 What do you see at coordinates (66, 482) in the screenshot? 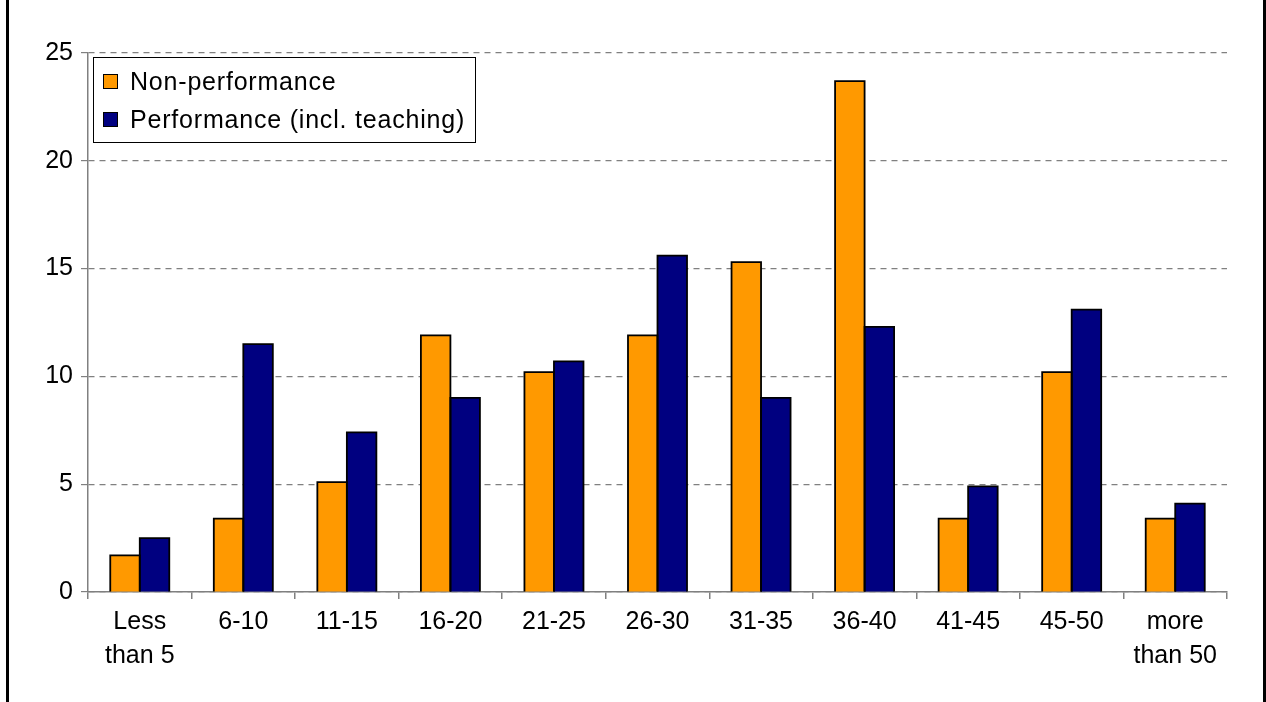
I see `y-tick-label: 5` at bounding box center [66, 482].